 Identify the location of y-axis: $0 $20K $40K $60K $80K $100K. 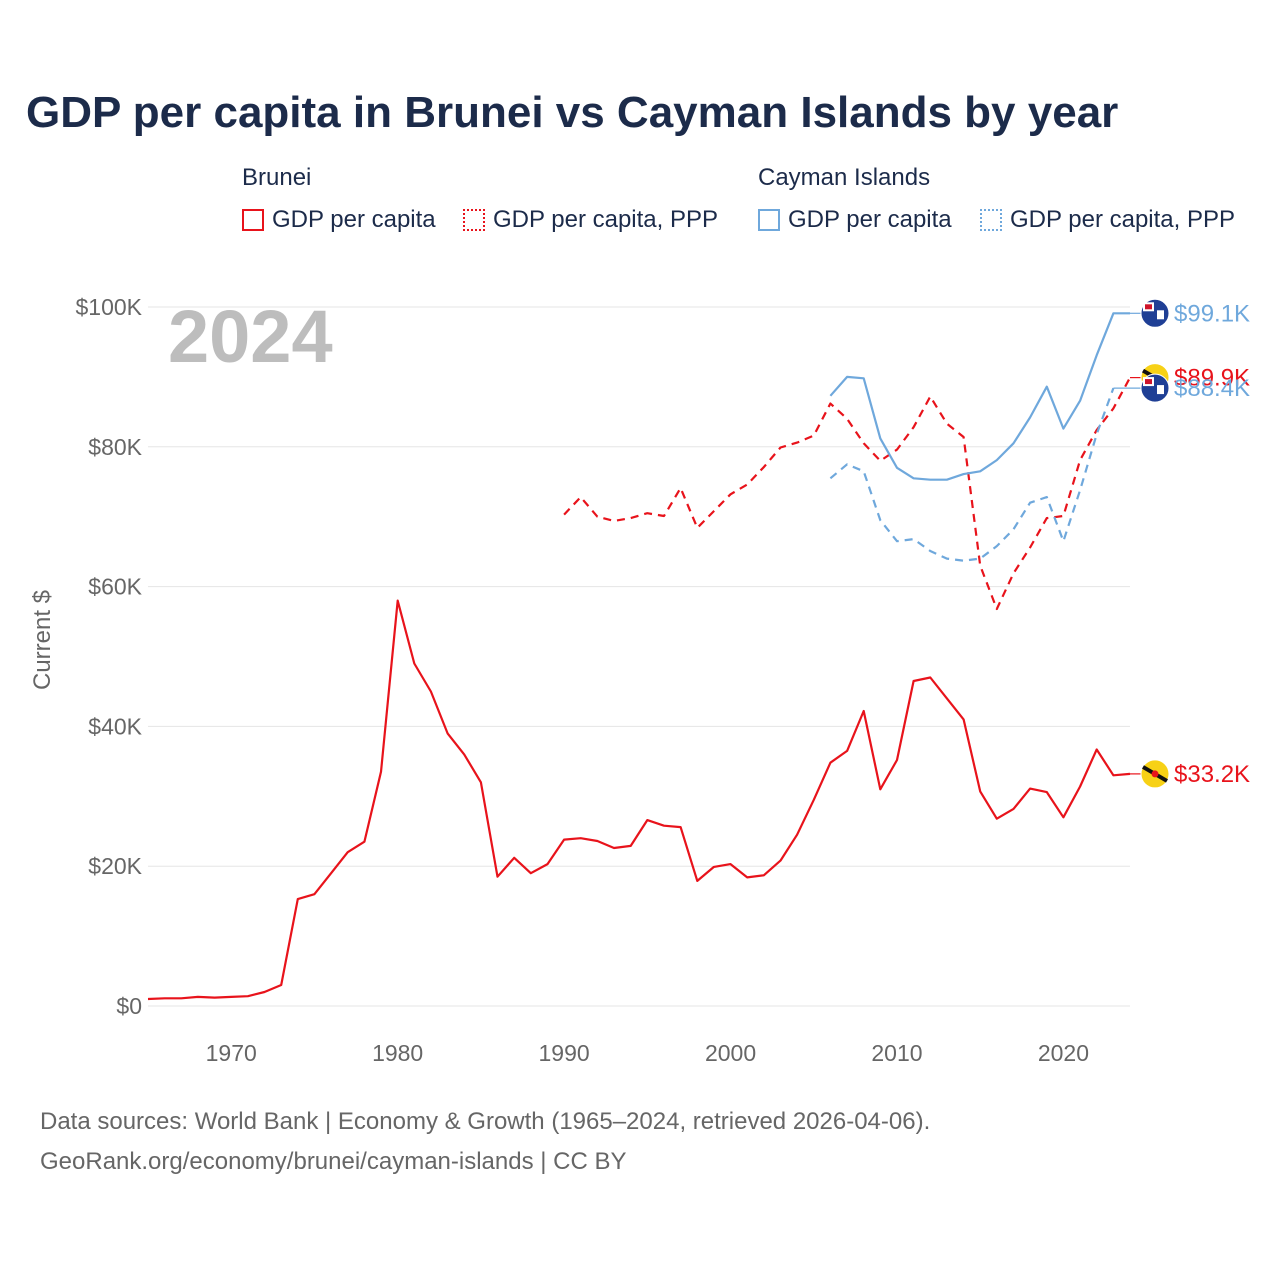
(108, 656).